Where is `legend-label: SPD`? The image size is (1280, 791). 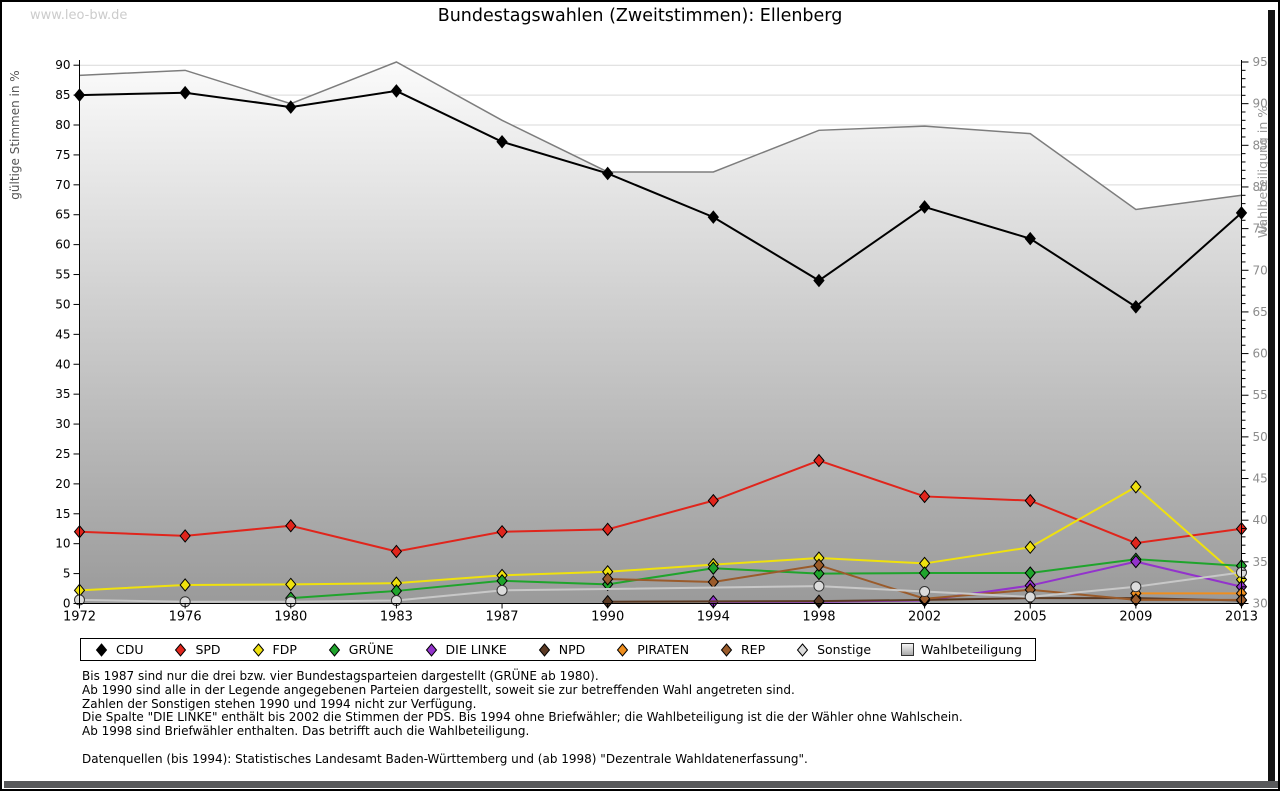 legend-label: SPD is located at coordinates (208, 649).